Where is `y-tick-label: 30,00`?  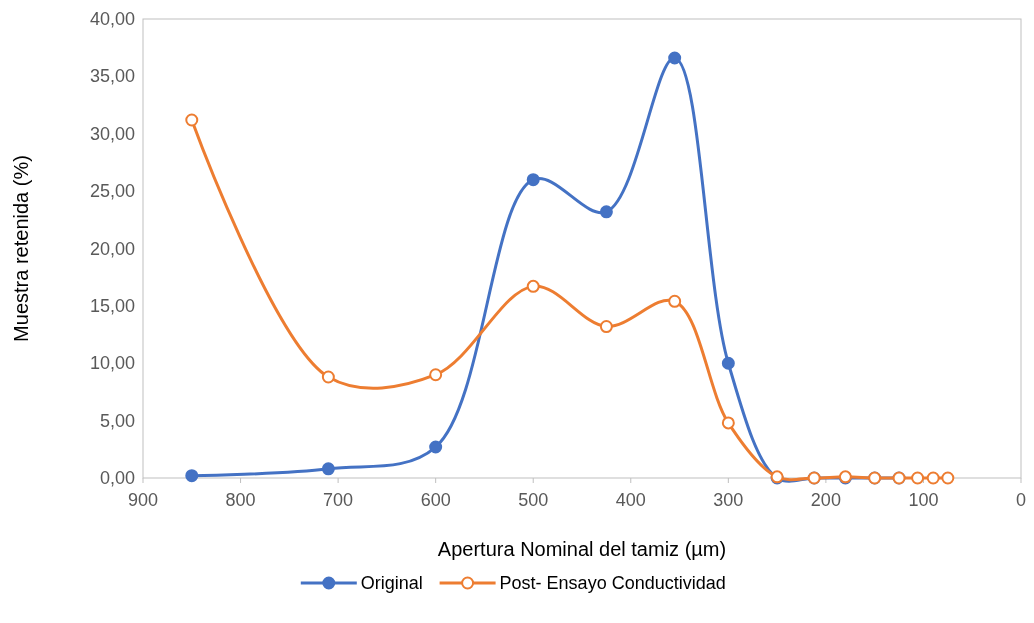 y-tick-label: 30,00 is located at coordinates (112, 133).